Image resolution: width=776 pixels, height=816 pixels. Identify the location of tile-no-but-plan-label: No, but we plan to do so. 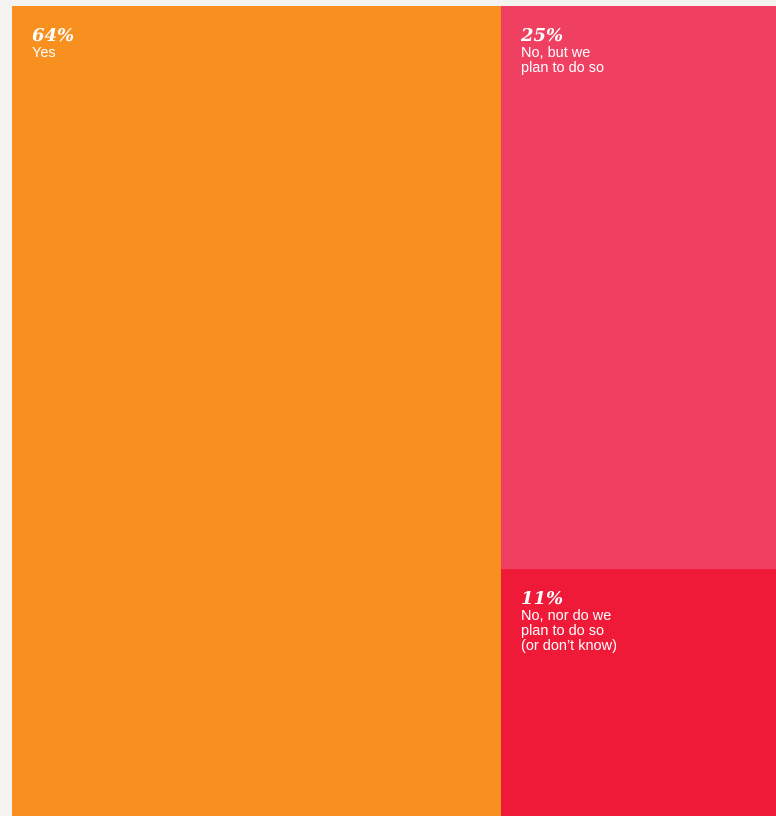
(563, 60).